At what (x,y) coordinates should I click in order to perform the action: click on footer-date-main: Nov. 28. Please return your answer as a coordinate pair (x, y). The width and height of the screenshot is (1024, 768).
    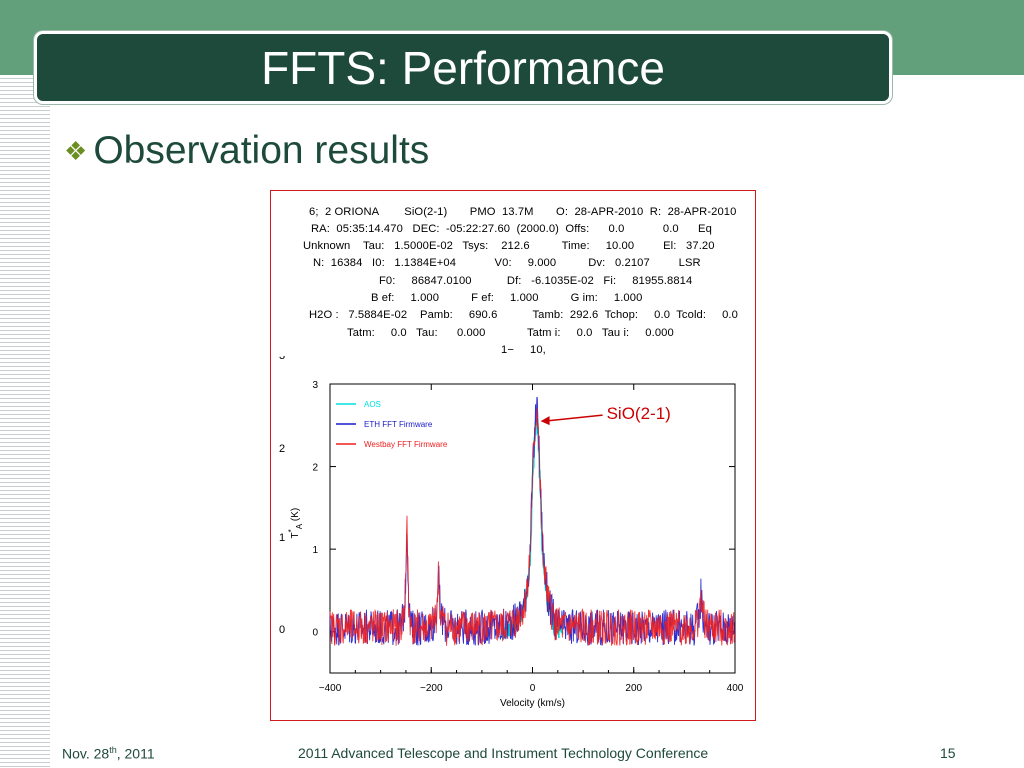
    Looking at the image, I should click on (86, 753).